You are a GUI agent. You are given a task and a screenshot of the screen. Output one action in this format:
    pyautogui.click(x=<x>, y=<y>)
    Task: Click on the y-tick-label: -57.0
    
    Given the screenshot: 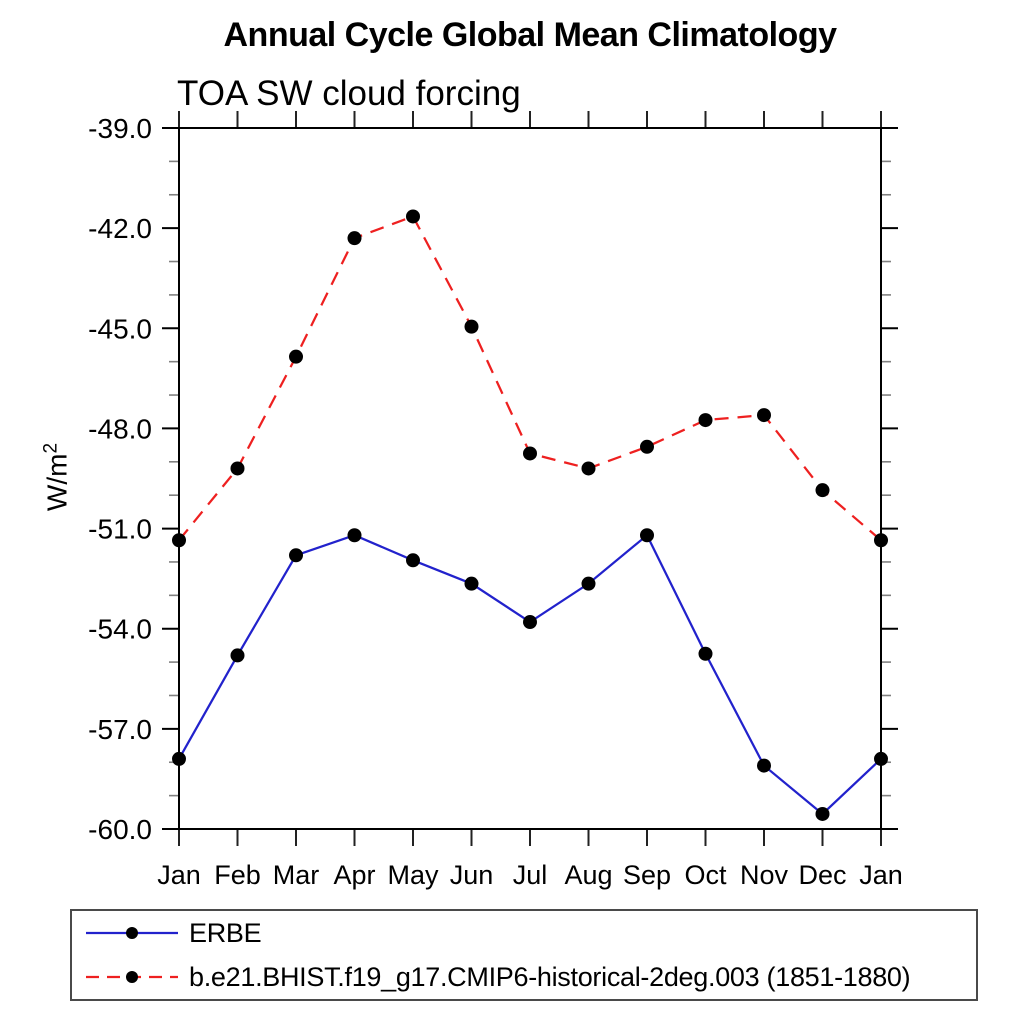 What is the action you would take?
    pyautogui.click(x=120, y=729)
    